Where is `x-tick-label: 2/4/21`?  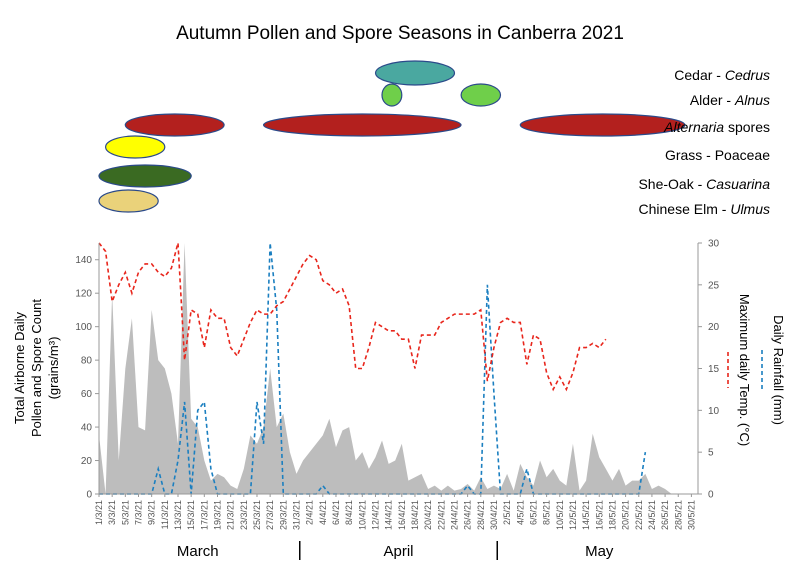
x-tick-label: 2/4/21 is located at coordinates (310, 512).